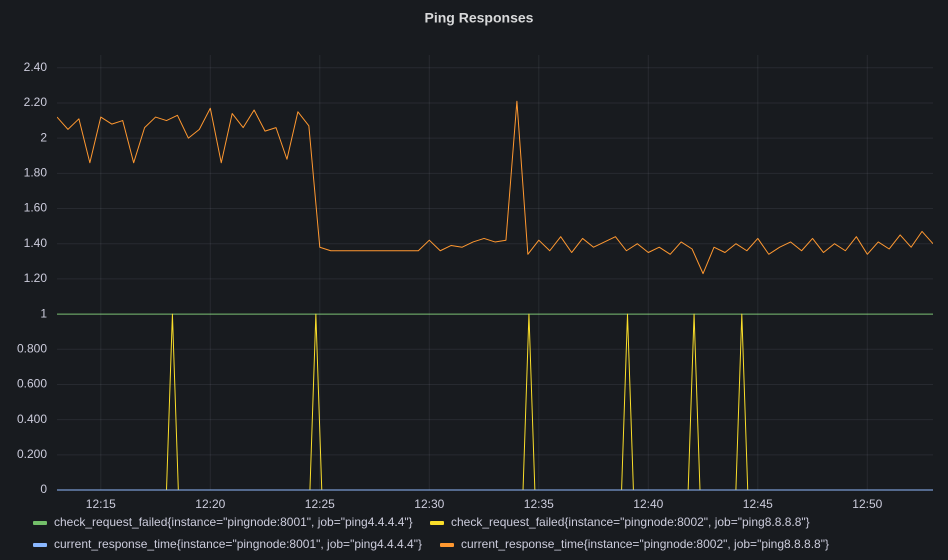 Image resolution: width=948 pixels, height=560 pixels. I want to click on x-tick-label: 12:45, so click(758, 504).